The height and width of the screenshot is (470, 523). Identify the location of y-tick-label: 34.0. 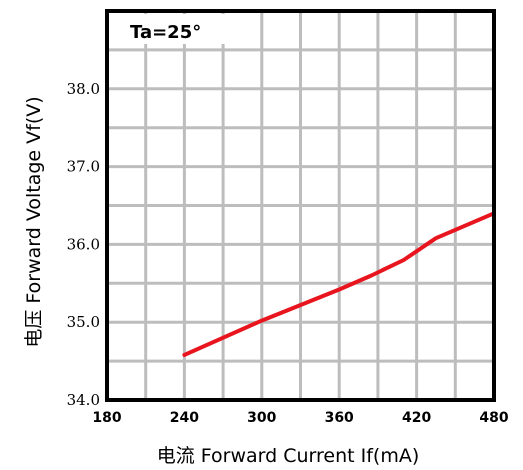
(83, 400).